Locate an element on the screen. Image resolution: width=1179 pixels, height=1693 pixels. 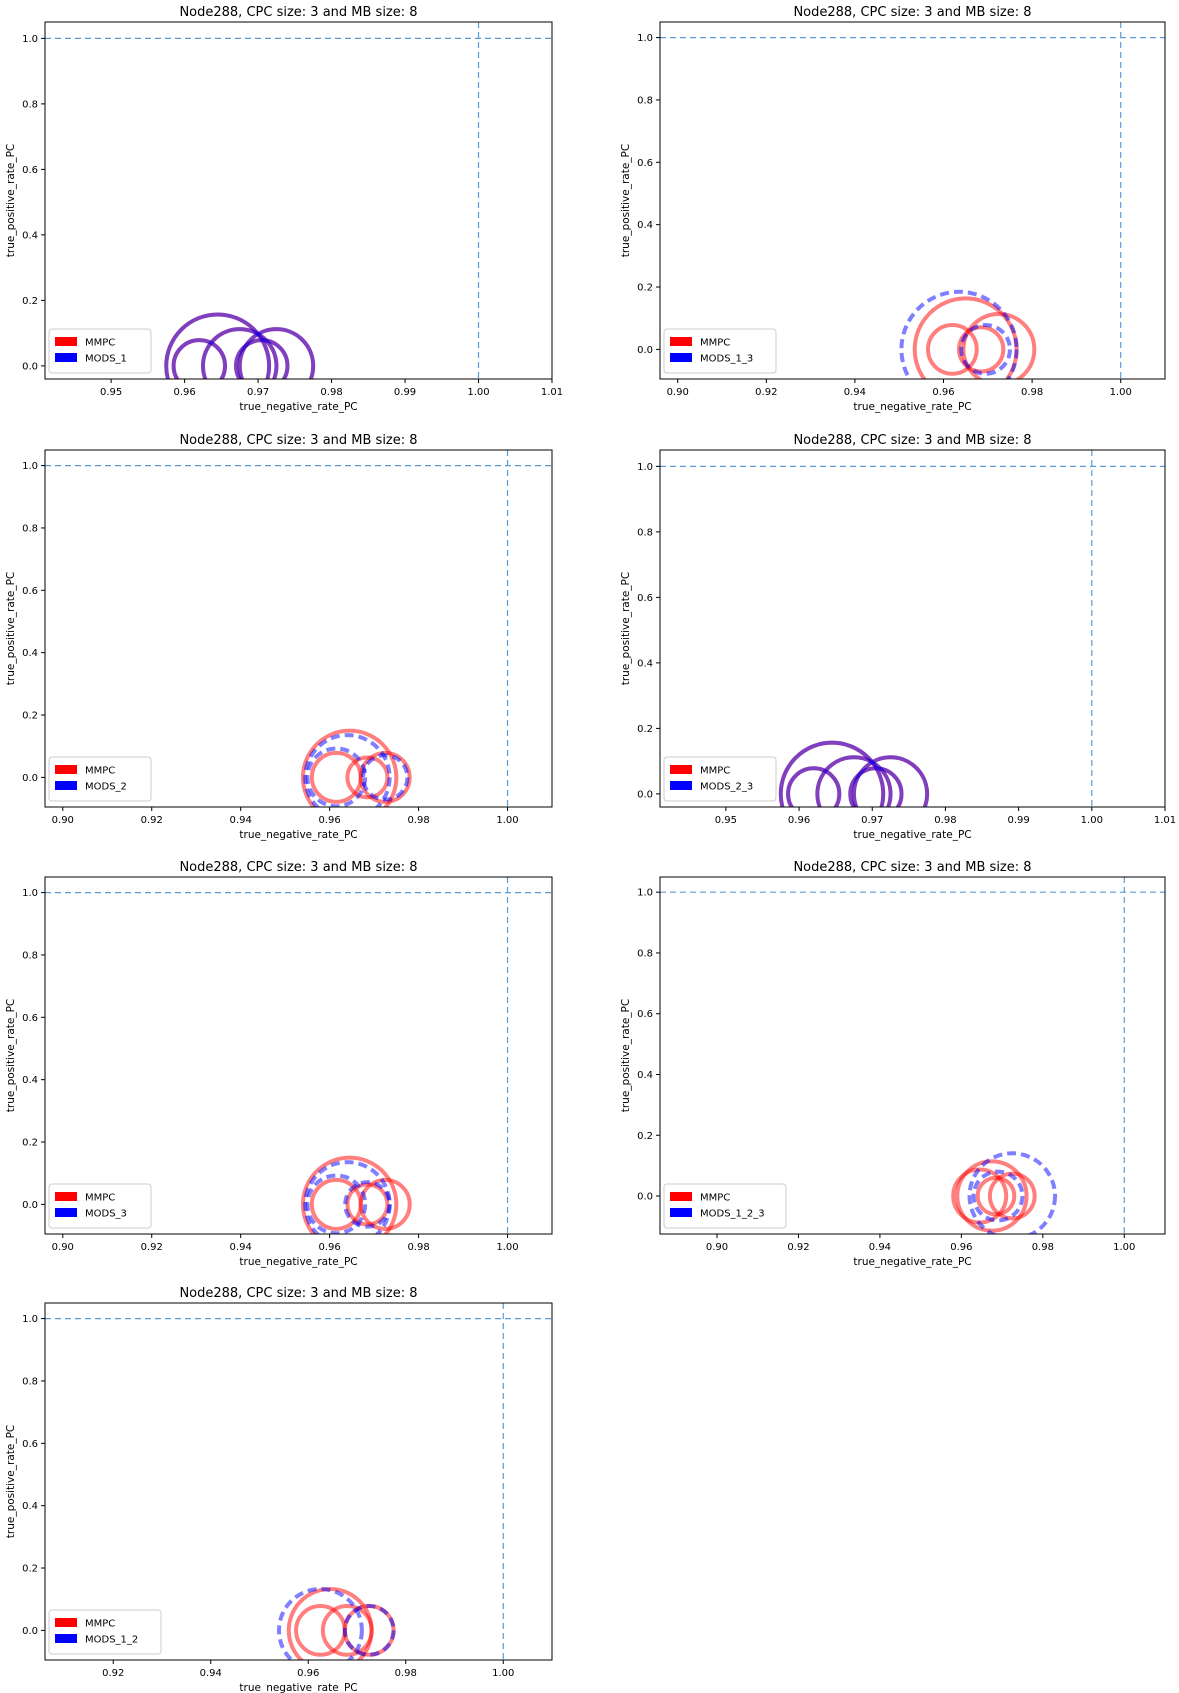
x-tick-label: 0.92 is located at coordinates (113, 1673).